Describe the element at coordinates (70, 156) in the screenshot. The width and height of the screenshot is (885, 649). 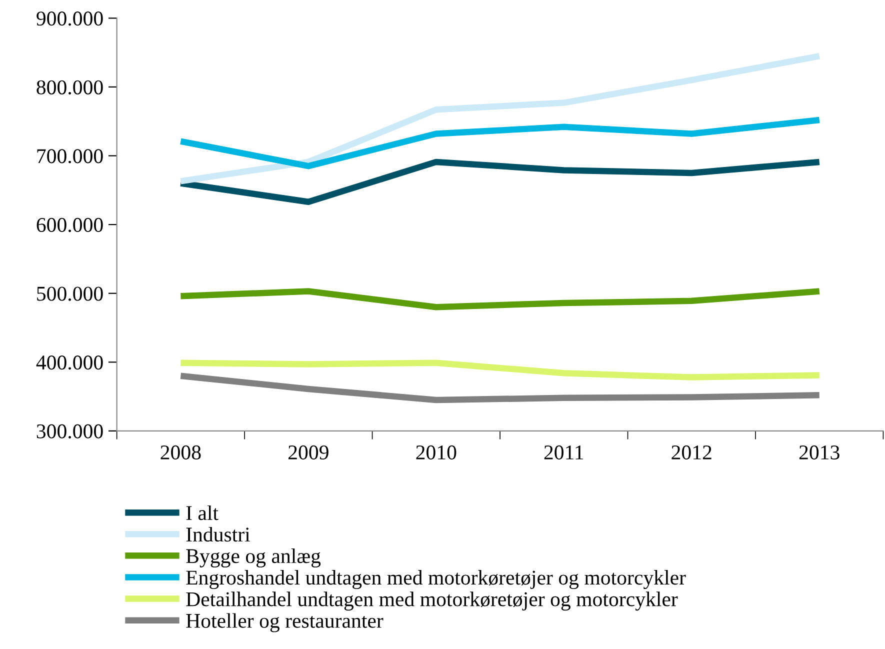
I see `y-tick-label: 700.000` at that location.